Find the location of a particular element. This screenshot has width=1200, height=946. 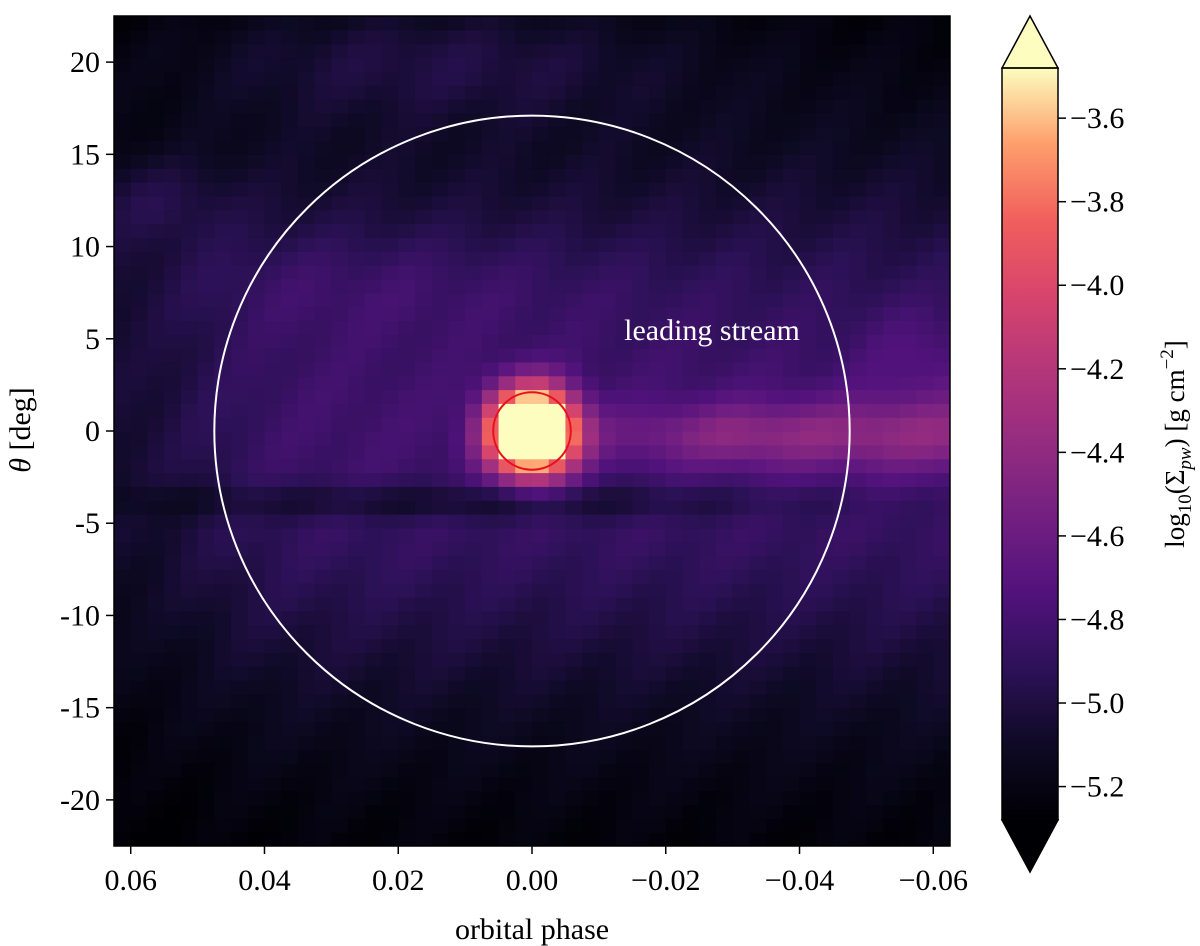

y-axis-unit: [deg] is located at coordinates (20, 418).